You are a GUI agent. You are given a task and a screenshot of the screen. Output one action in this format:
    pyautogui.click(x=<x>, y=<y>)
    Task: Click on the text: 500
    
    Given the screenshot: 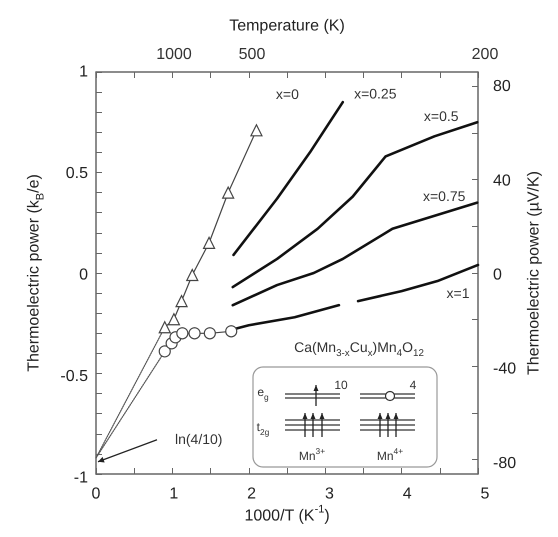 What is the action you would take?
    pyautogui.click(x=252, y=55)
    